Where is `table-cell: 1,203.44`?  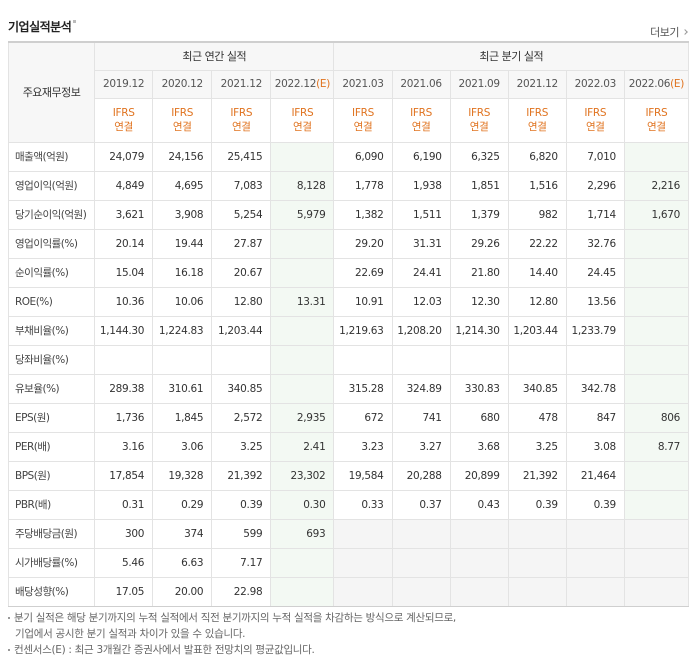
table-cell: 1,203.44 is located at coordinates (241, 330).